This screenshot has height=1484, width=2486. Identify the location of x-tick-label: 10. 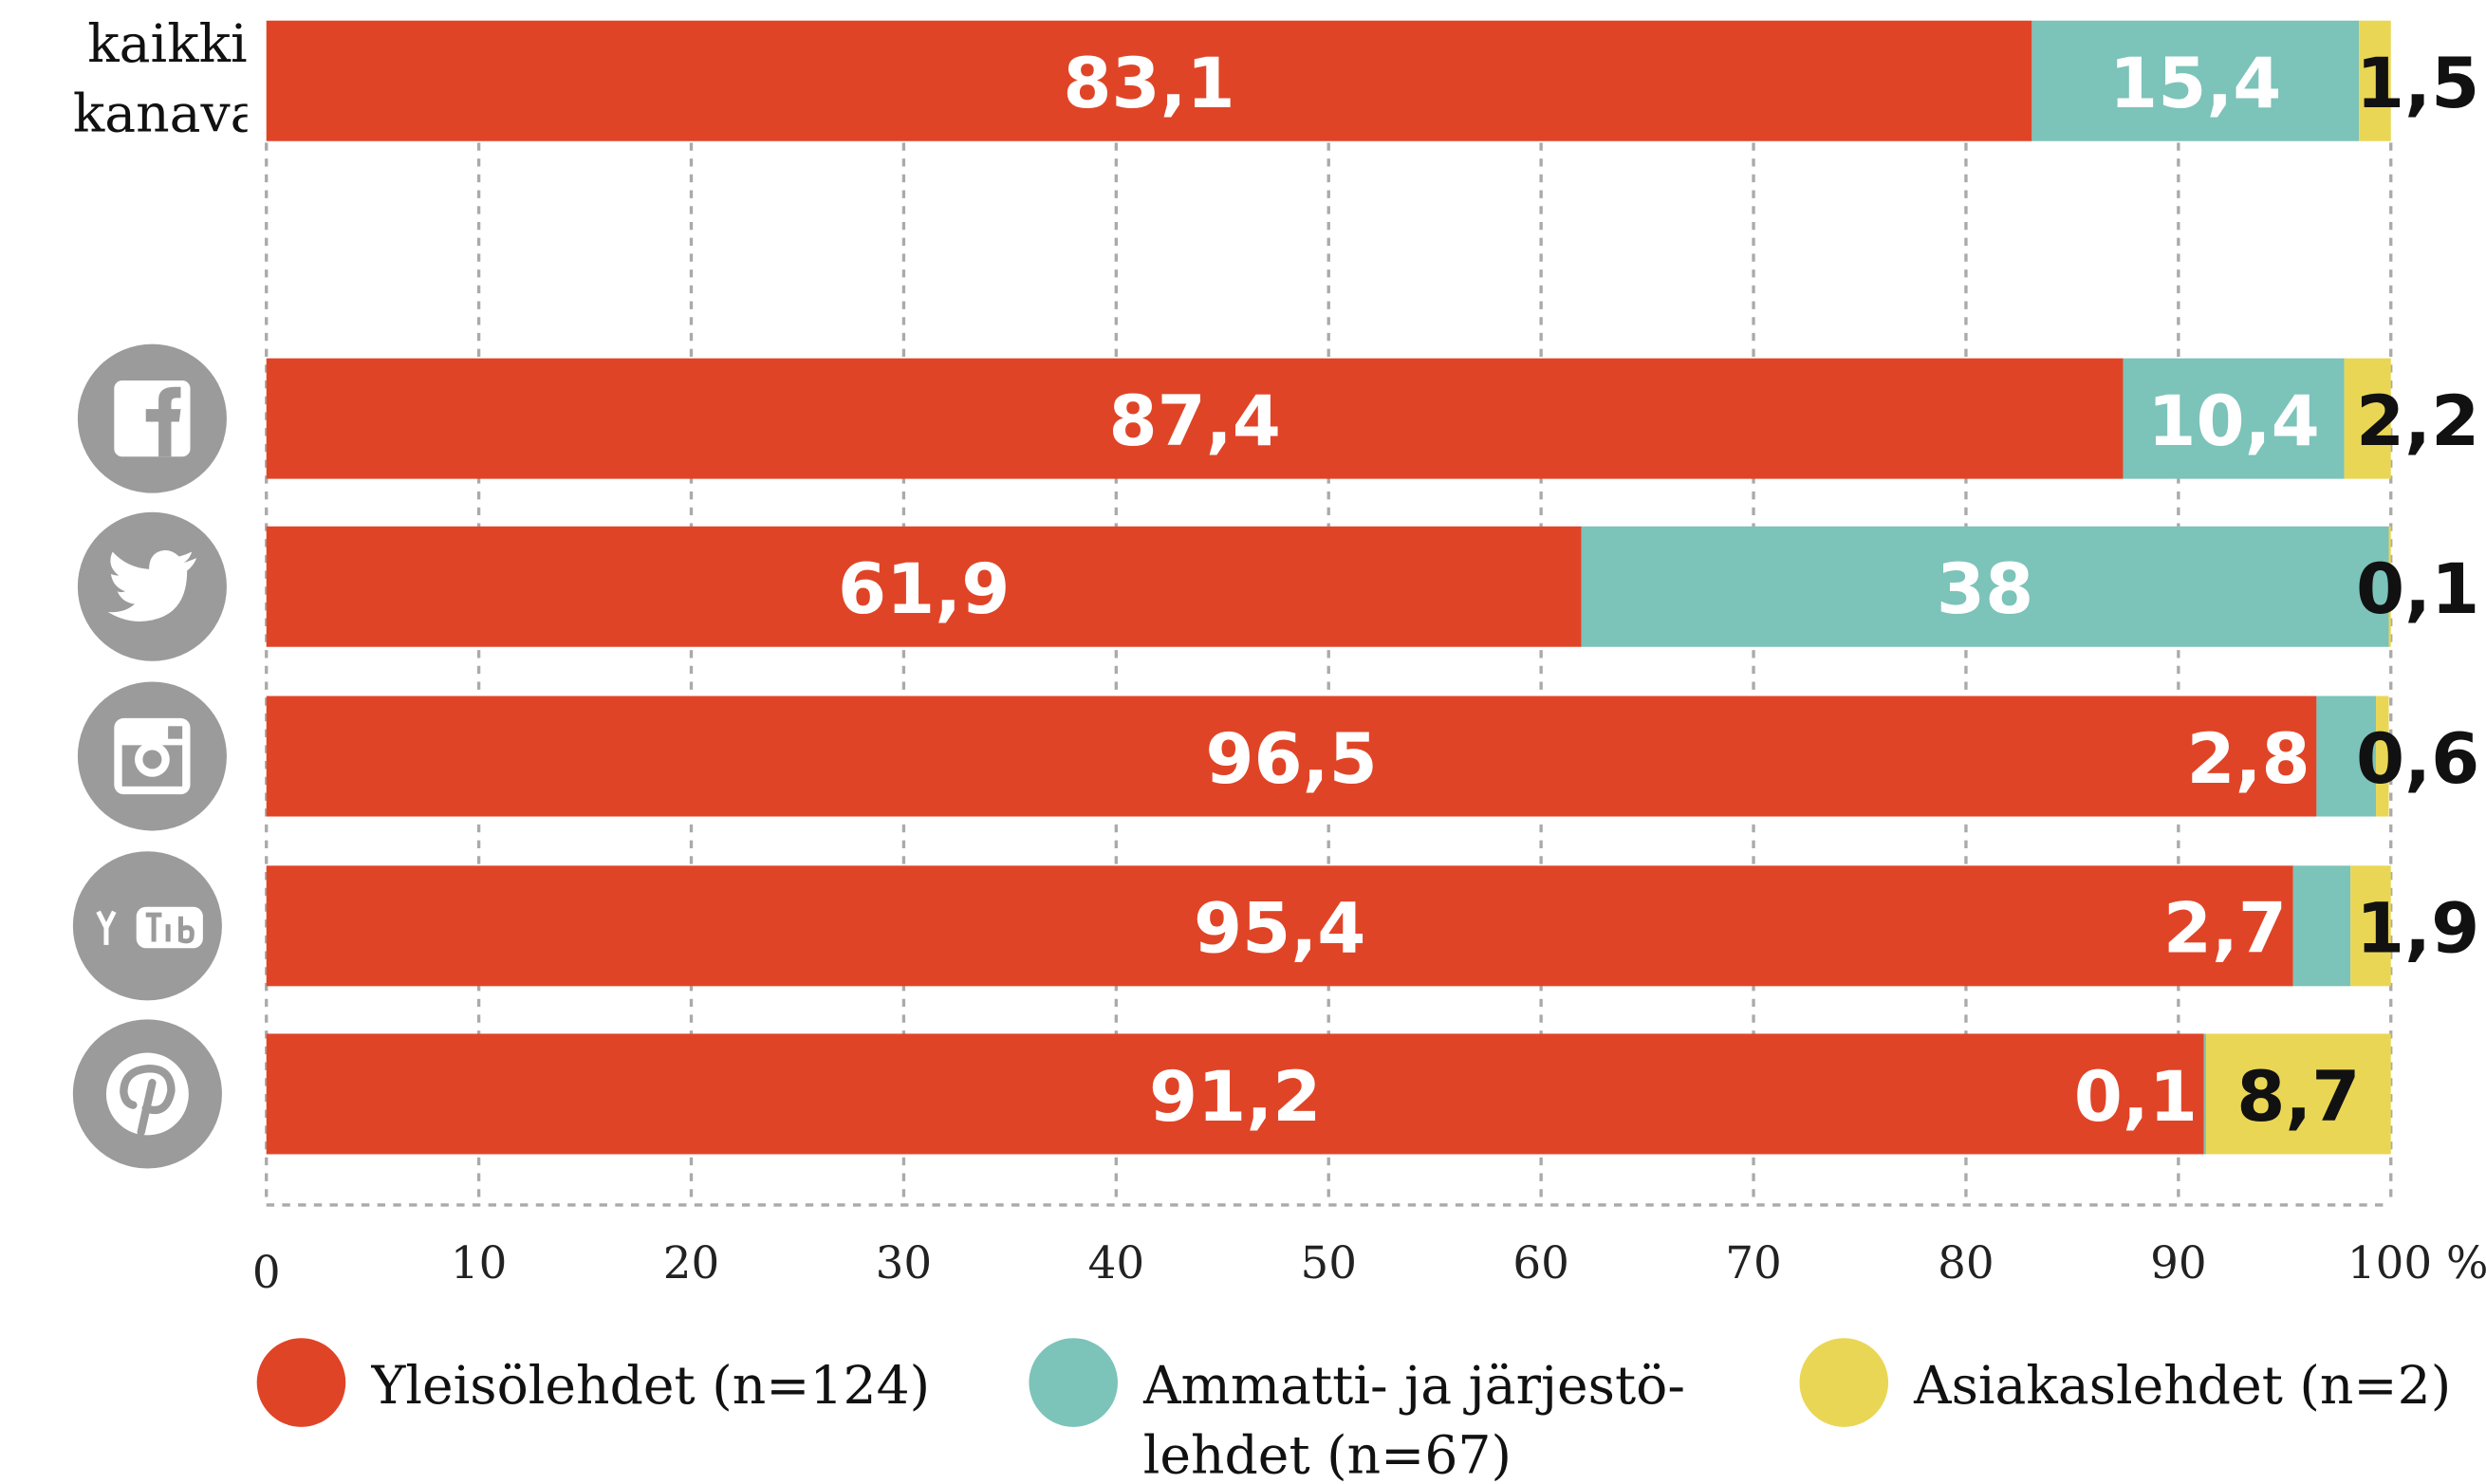
(480, 1263).